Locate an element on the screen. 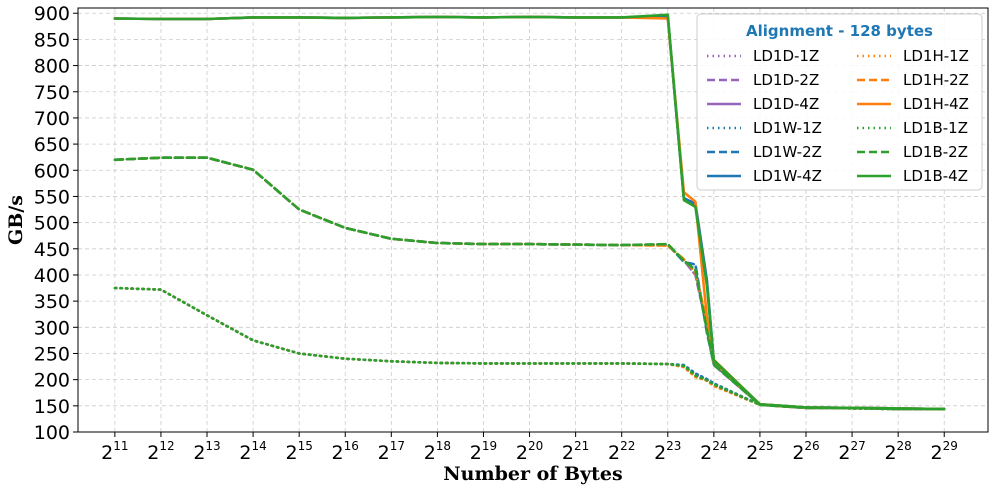 The height and width of the screenshot is (492, 996). x-tick-exponent: 26 is located at coordinates (811, 446).